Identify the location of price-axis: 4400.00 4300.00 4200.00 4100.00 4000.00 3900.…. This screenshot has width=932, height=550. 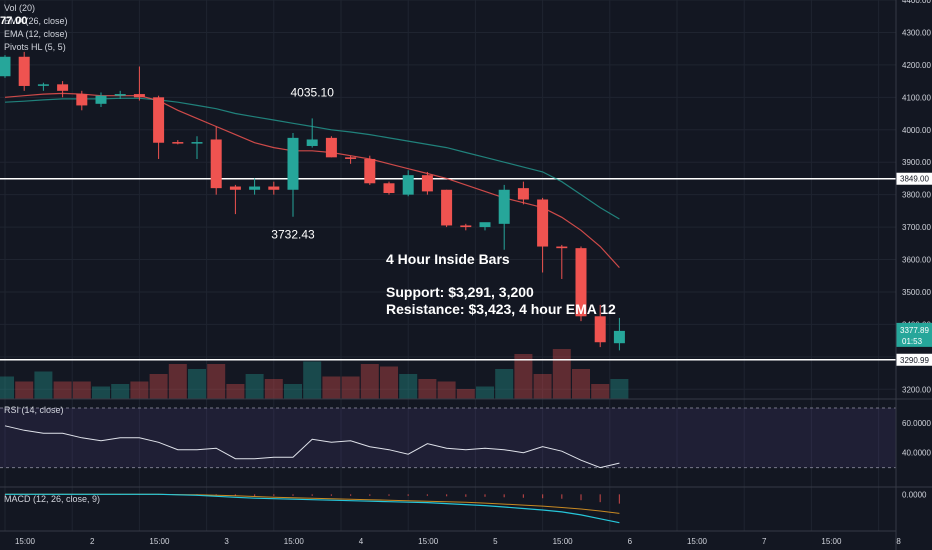
(914, 197).